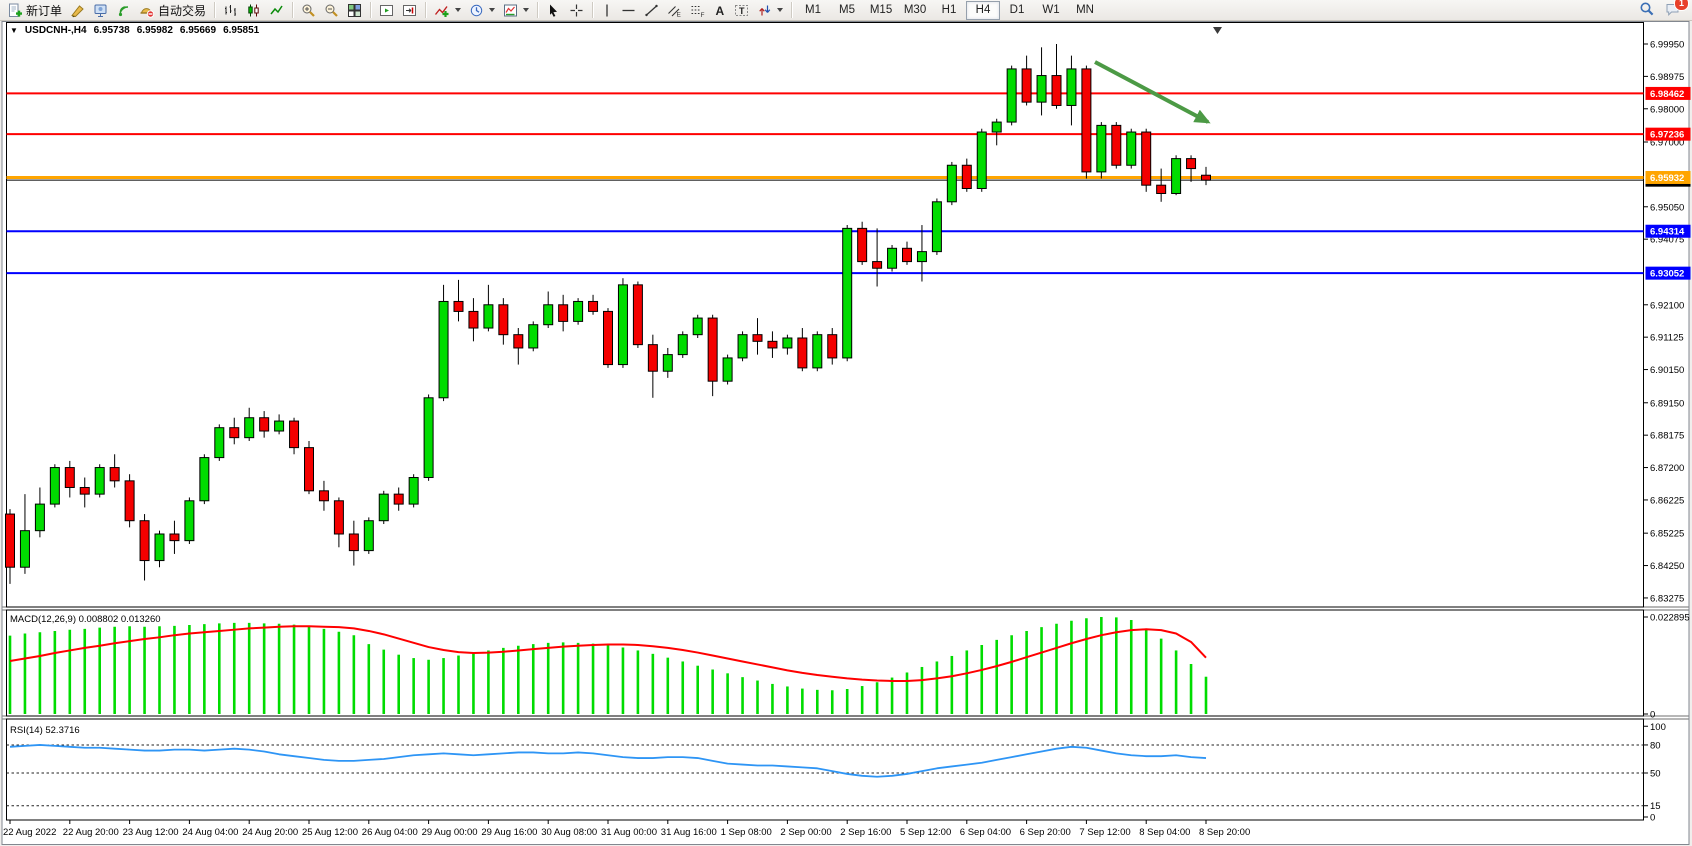 Image resolution: width=1692 pixels, height=846 pixels. Describe the element at coordinates (576, 10) in the screenshot. I see `crosshair-button` at that location.